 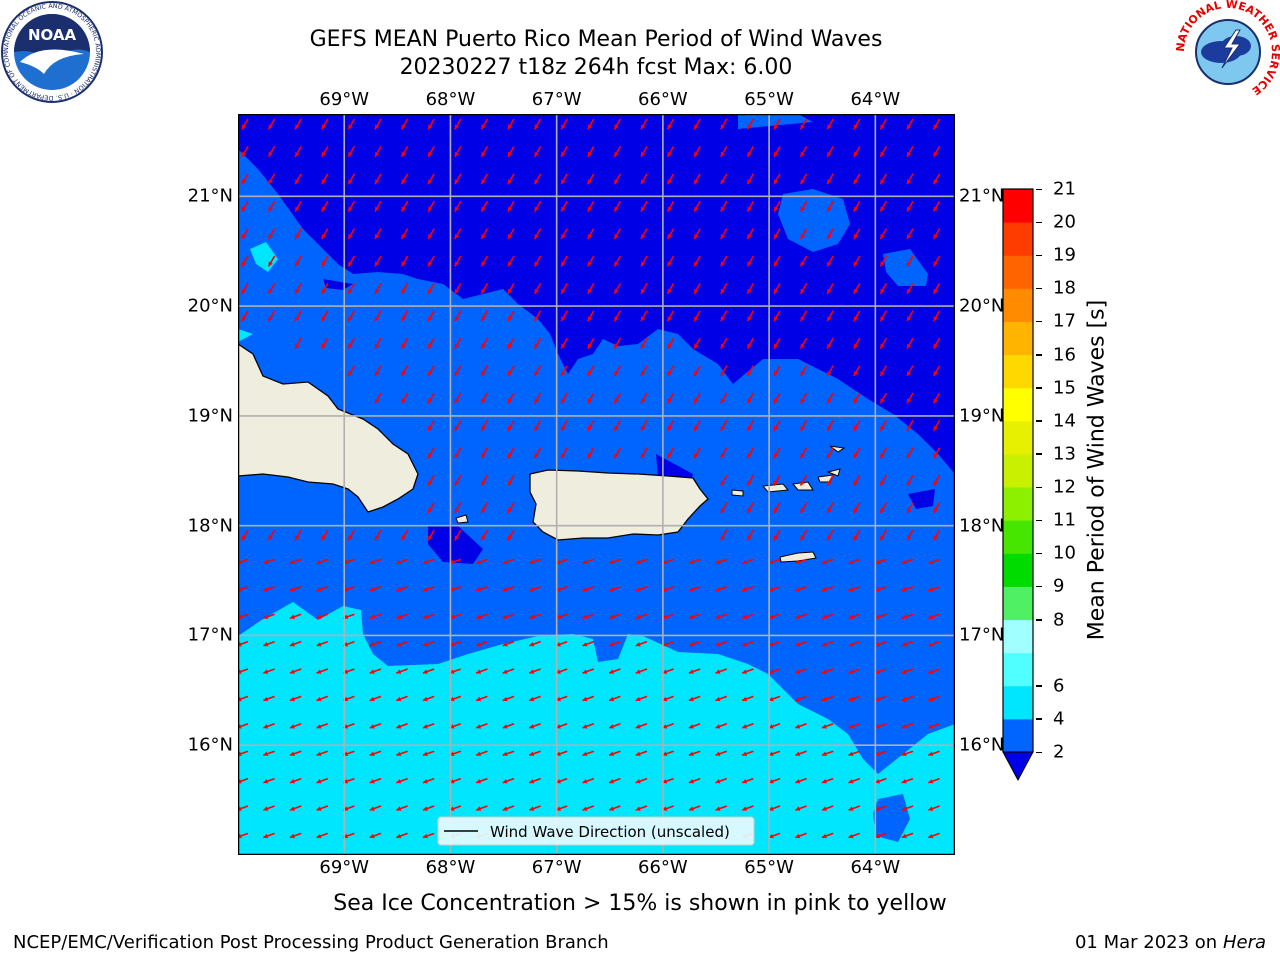 I want to click on field-pocket-dark, so click(x=455, y=545).